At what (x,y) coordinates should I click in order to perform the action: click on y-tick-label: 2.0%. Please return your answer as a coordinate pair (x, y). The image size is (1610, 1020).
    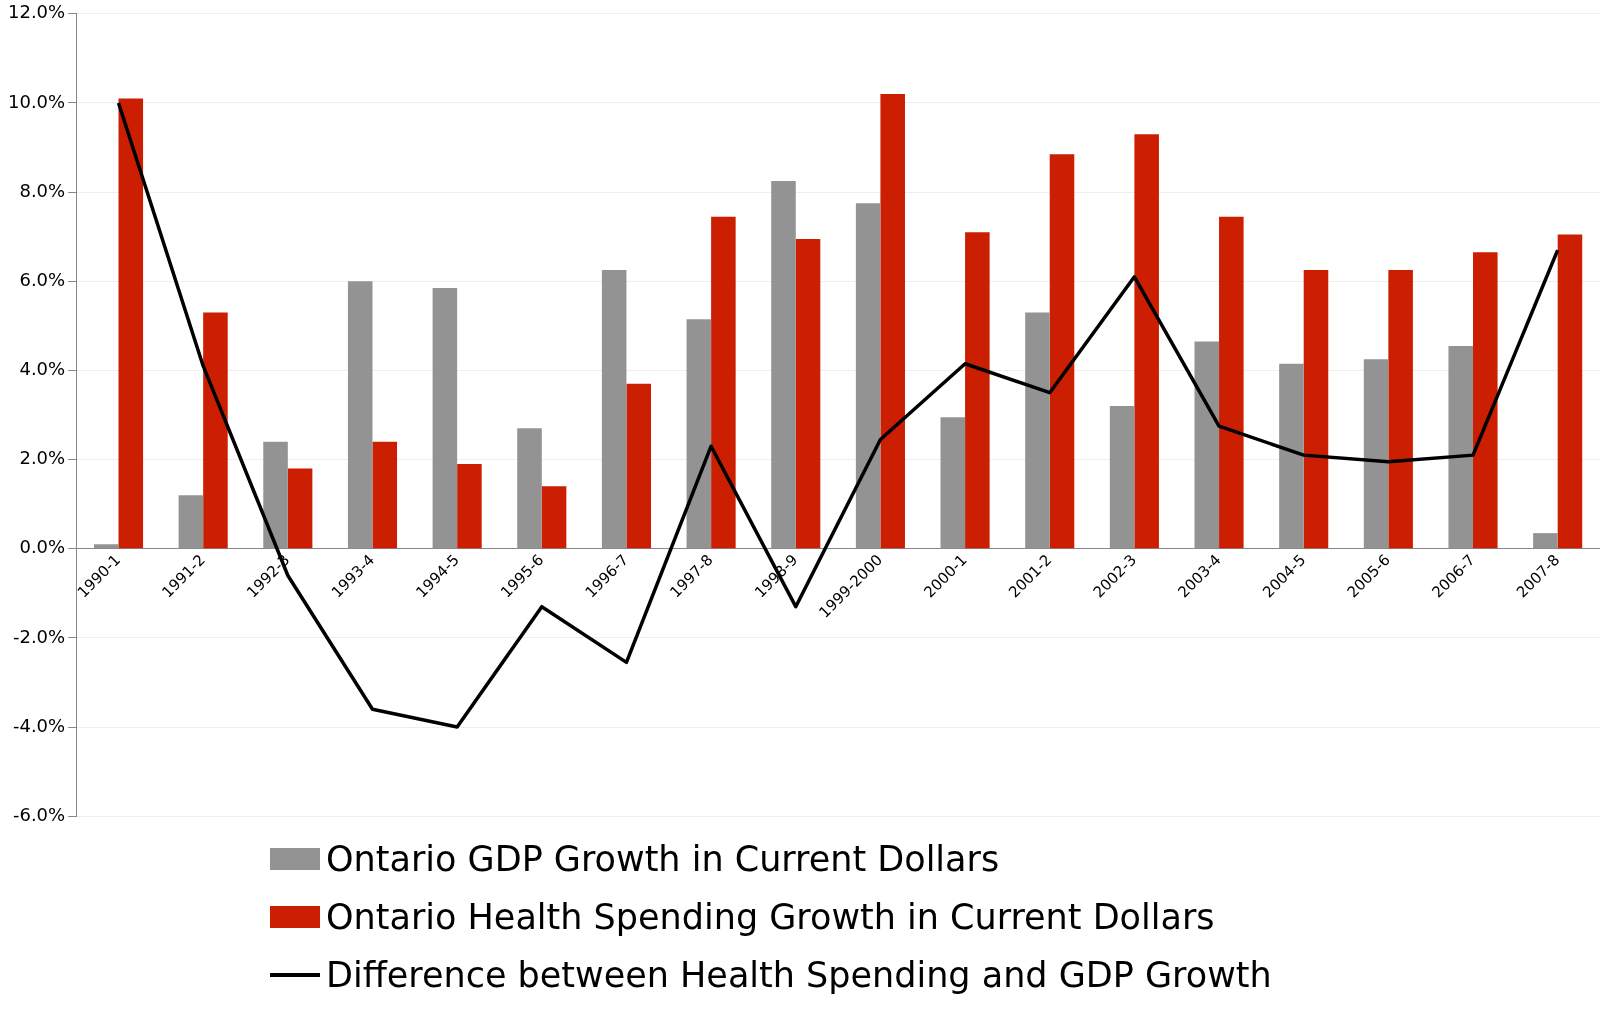
    Looking at the image, I should click on (42, 458).